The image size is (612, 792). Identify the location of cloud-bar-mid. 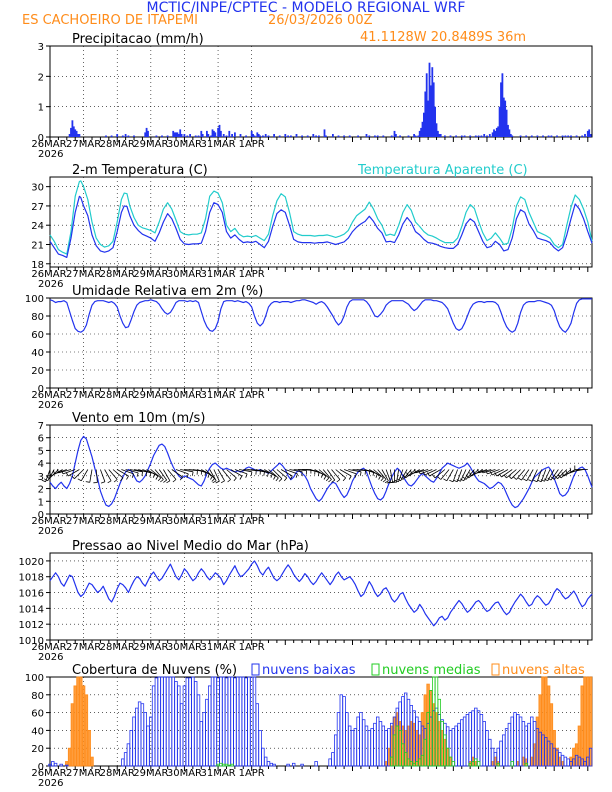
(453, 764).